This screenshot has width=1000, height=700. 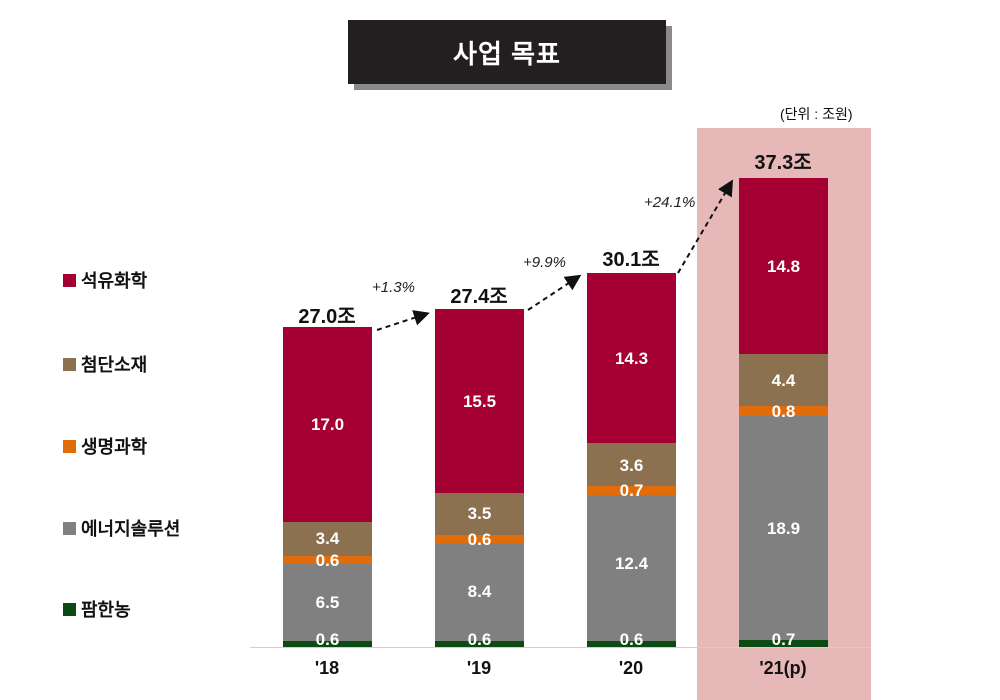 I want to click on segment-petrochemical: 14.8, so click(x=783, y=266).